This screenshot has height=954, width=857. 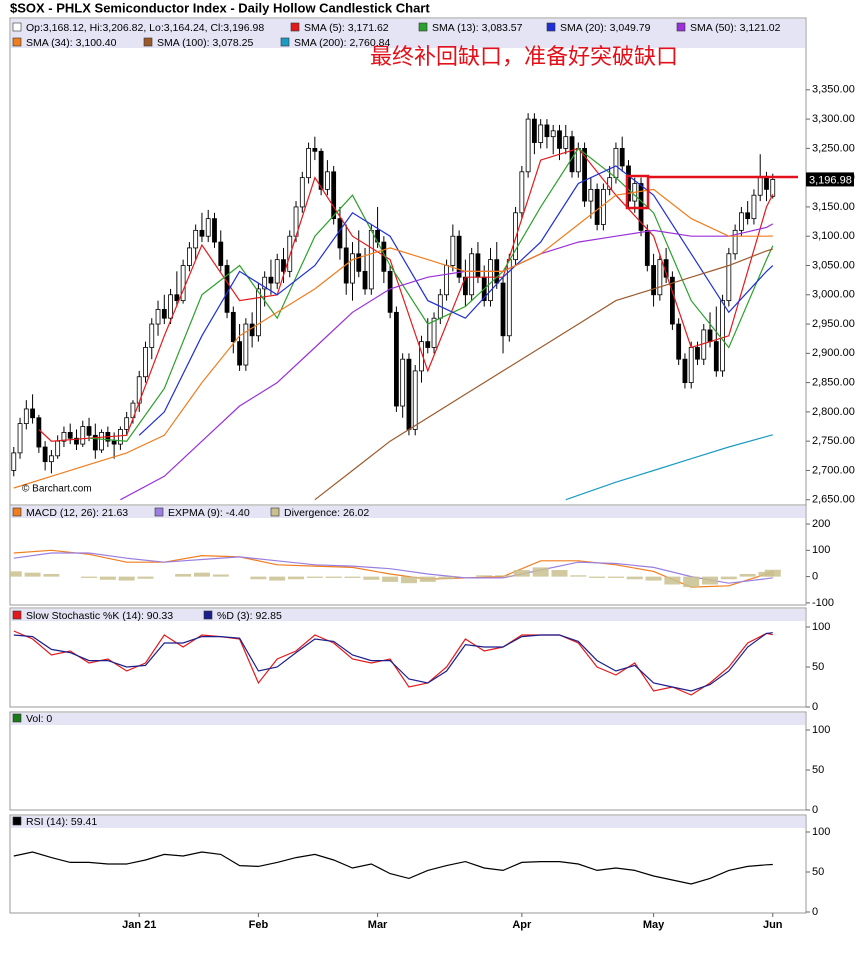 I want to click on y-tick-label: 2,700.00, so click(x=833, y=470).